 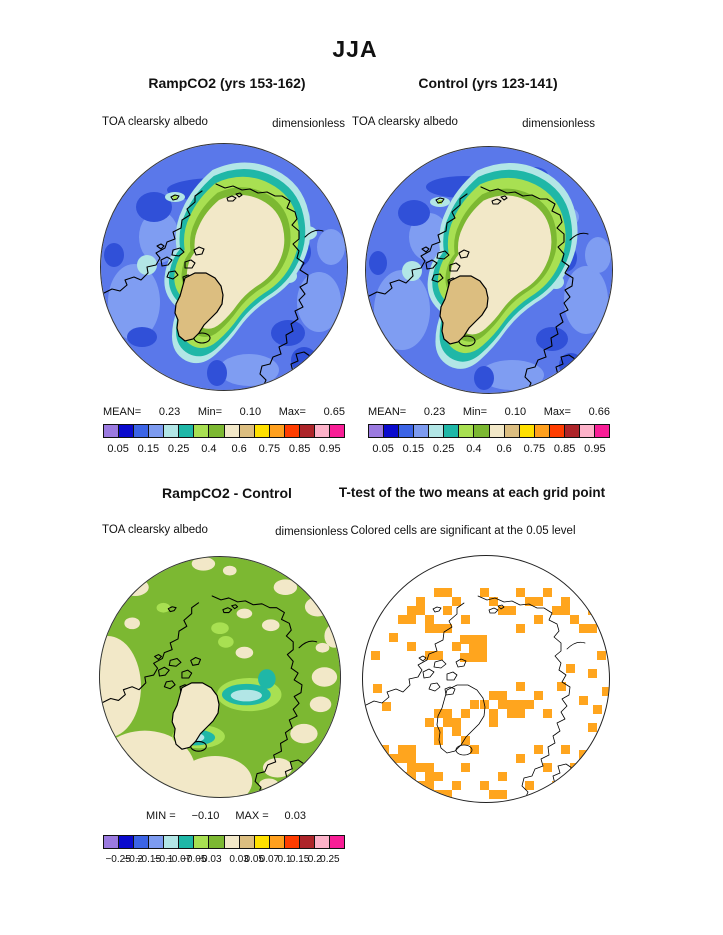 What do you see at coordinates (334, 412) in the screenshot?
I see `stat-value: 0.65` at bounding box center [334, 412].